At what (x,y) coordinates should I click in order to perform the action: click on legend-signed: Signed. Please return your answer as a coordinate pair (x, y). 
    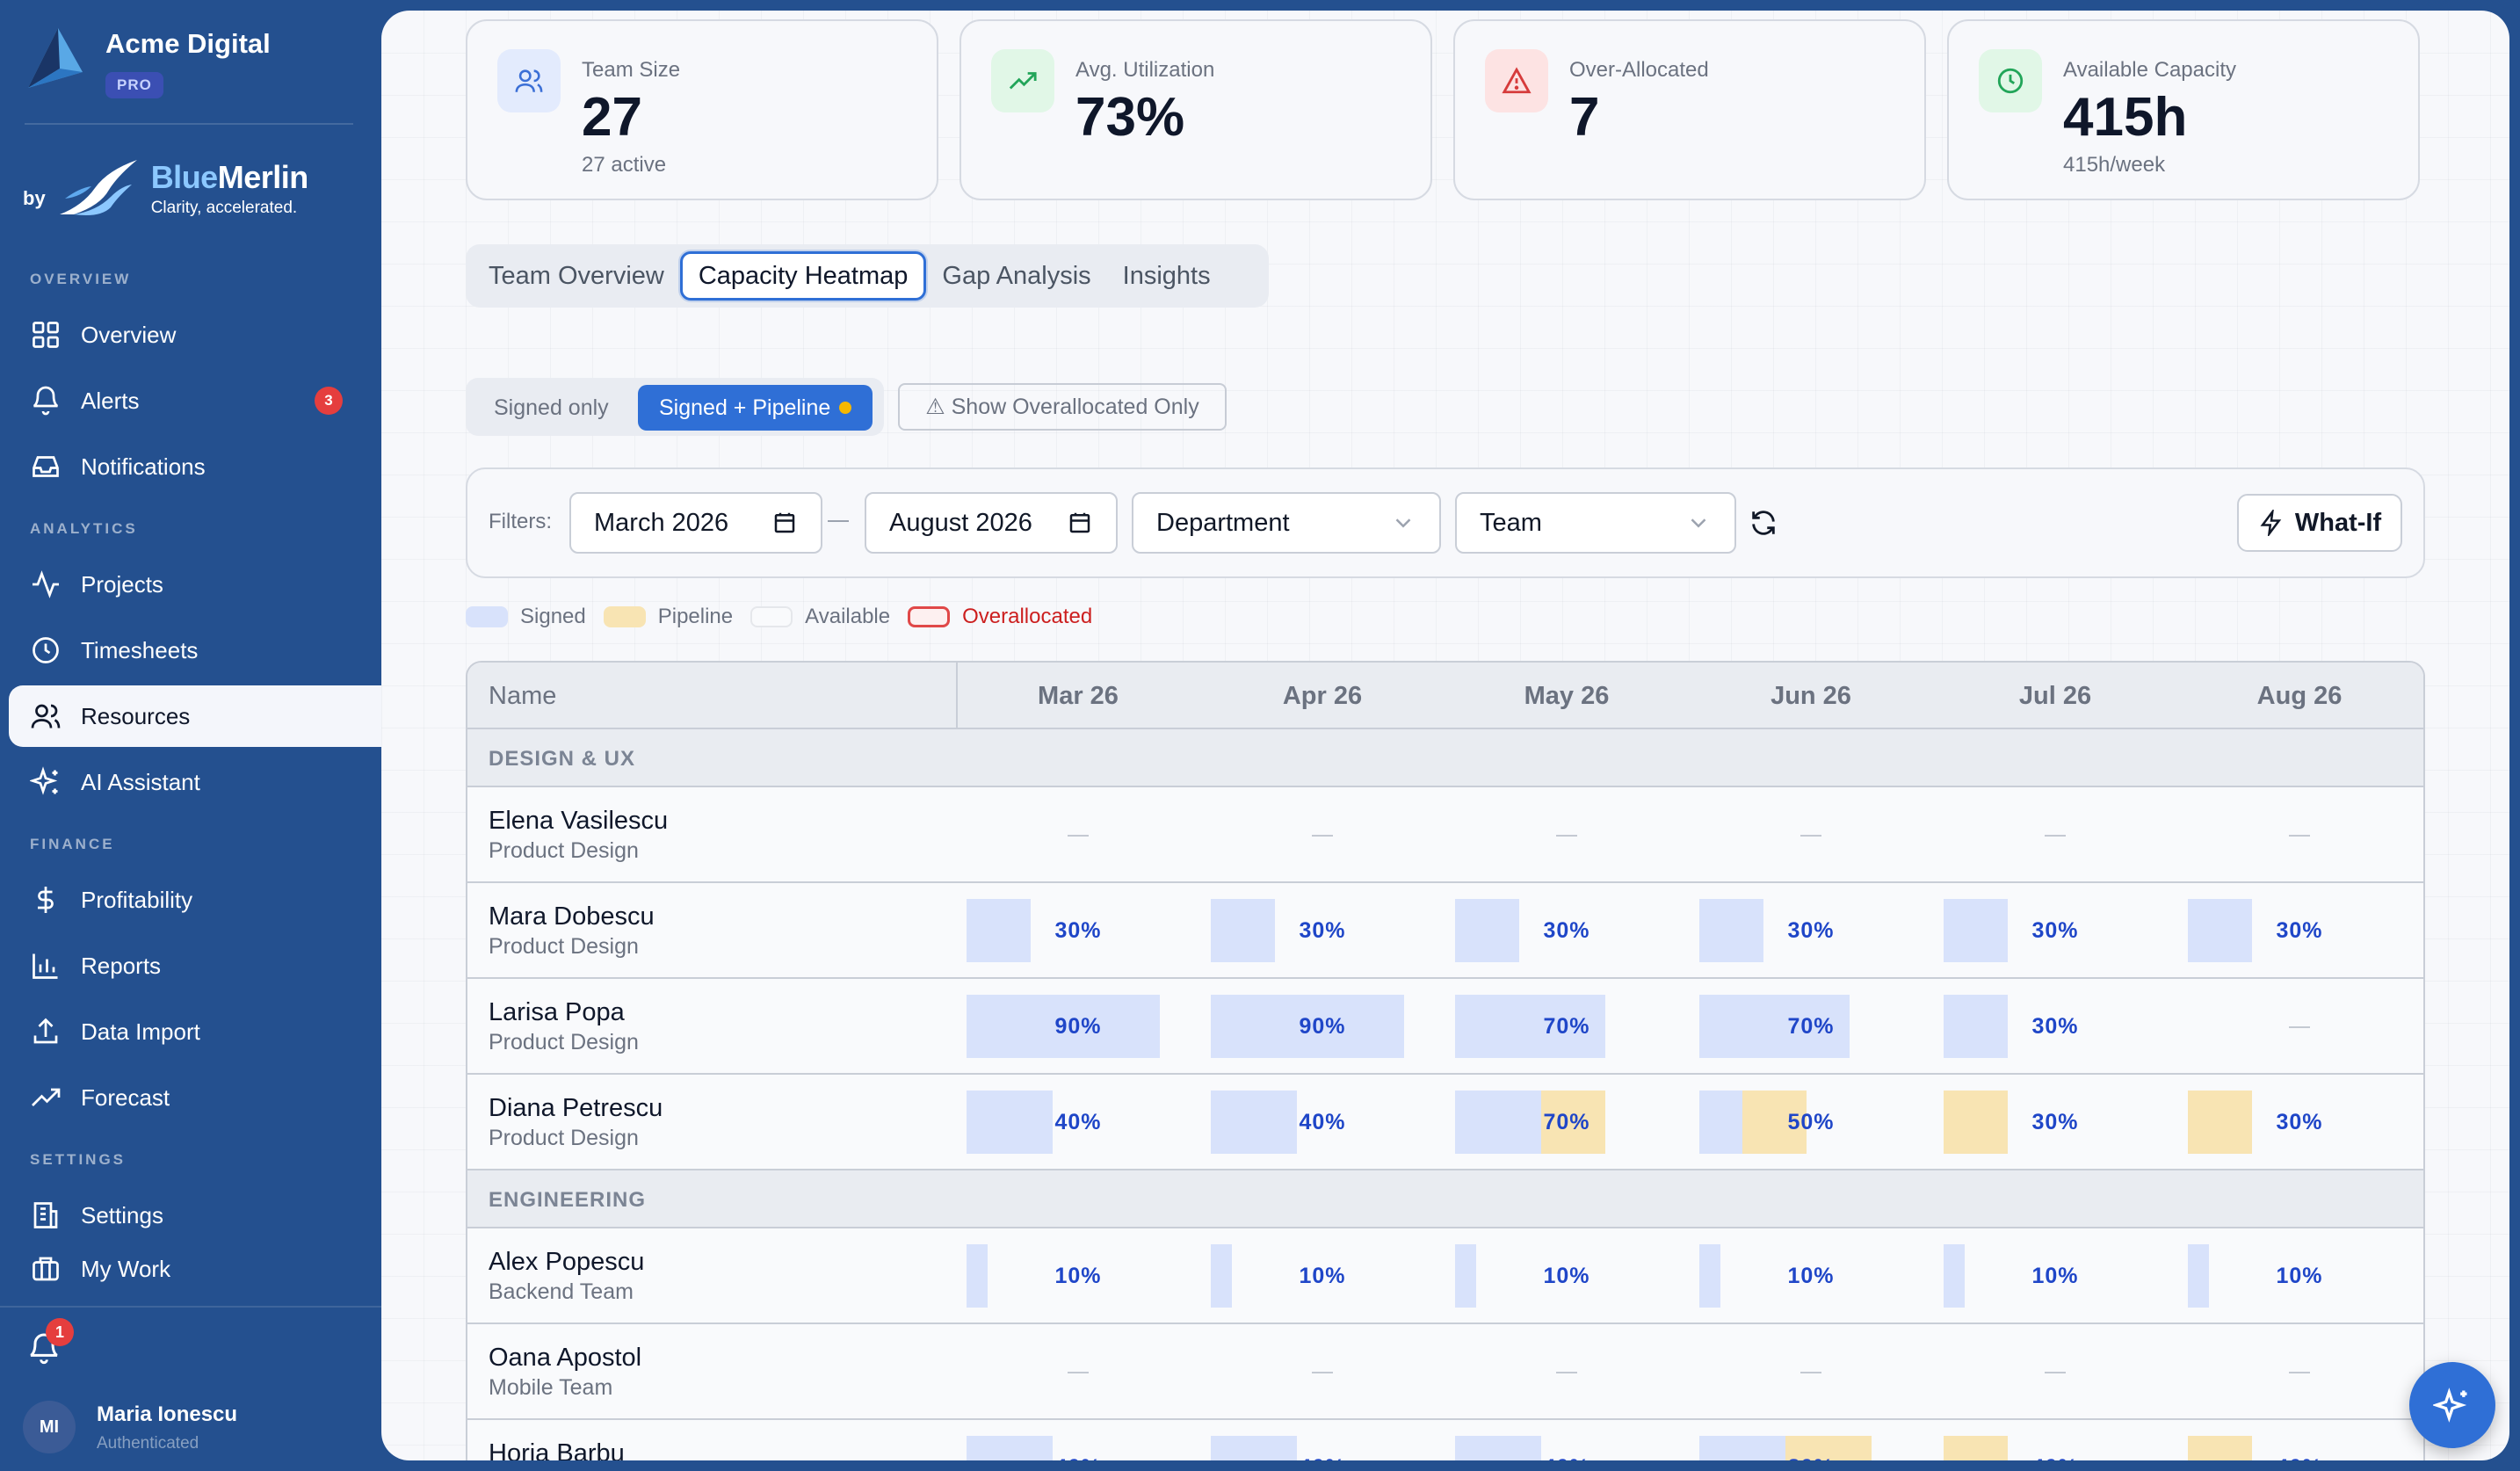
    Looking at the image, I should click on (526, 617).